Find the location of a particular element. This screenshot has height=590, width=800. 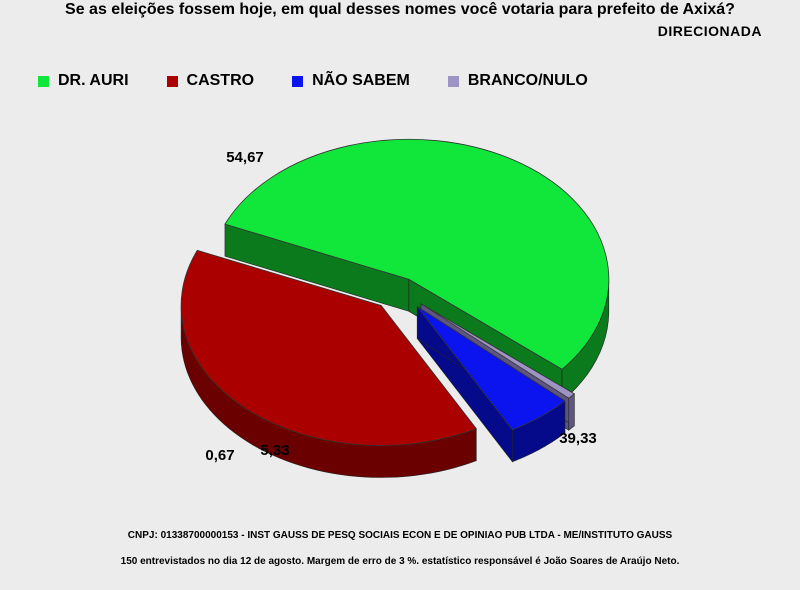

data-label-2: 5,33 is located at coordinates (274, 450).